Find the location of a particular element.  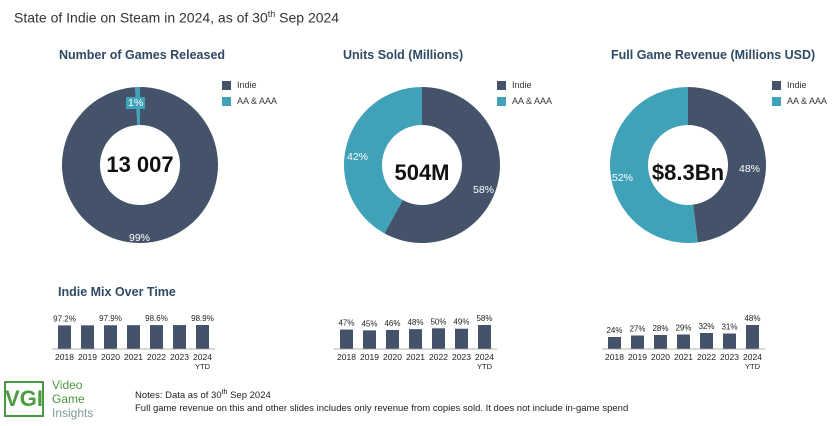

bar-data-label: 97.9% is located at coordinates (110, 318).